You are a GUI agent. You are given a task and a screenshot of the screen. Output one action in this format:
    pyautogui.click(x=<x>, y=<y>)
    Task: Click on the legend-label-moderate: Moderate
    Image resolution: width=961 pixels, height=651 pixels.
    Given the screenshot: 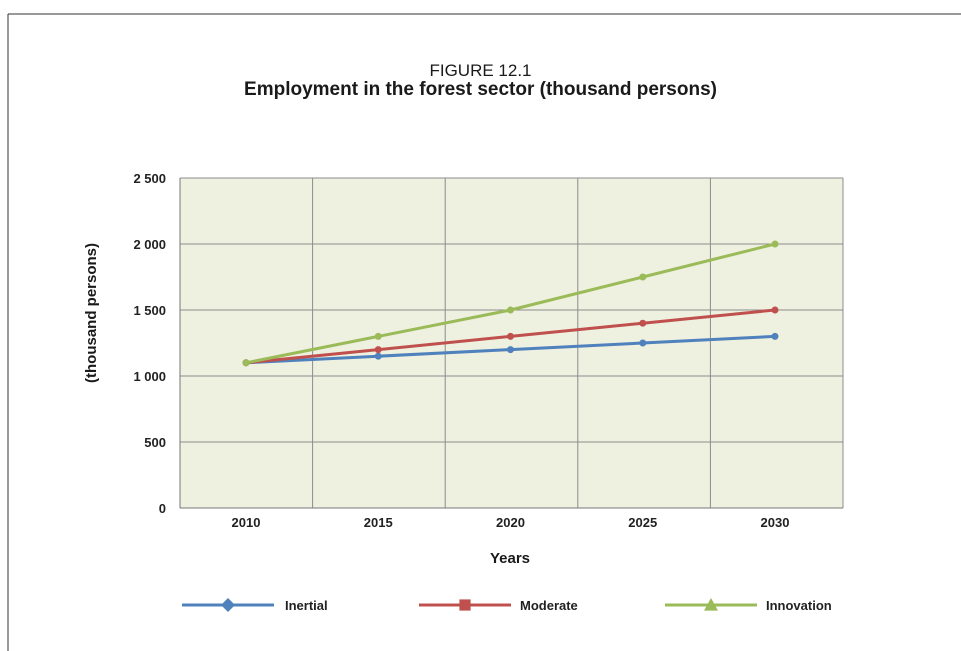 What is the action you would take?
    pyautogui.click(x=549, y=605)
    